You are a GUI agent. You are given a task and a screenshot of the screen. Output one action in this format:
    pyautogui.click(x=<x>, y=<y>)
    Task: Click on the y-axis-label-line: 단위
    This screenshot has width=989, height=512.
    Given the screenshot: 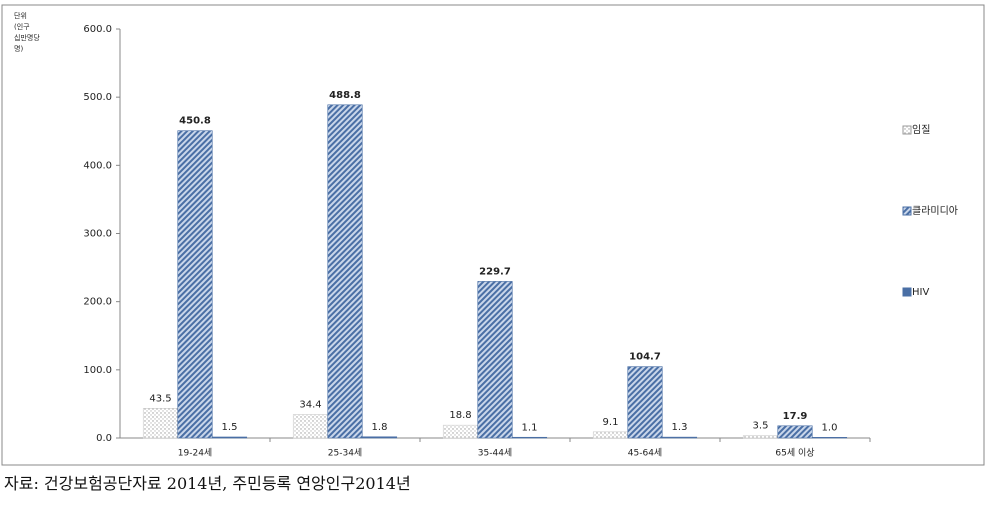 What is the action you would take?
    pyautogui.click(x=20, y=15)
    